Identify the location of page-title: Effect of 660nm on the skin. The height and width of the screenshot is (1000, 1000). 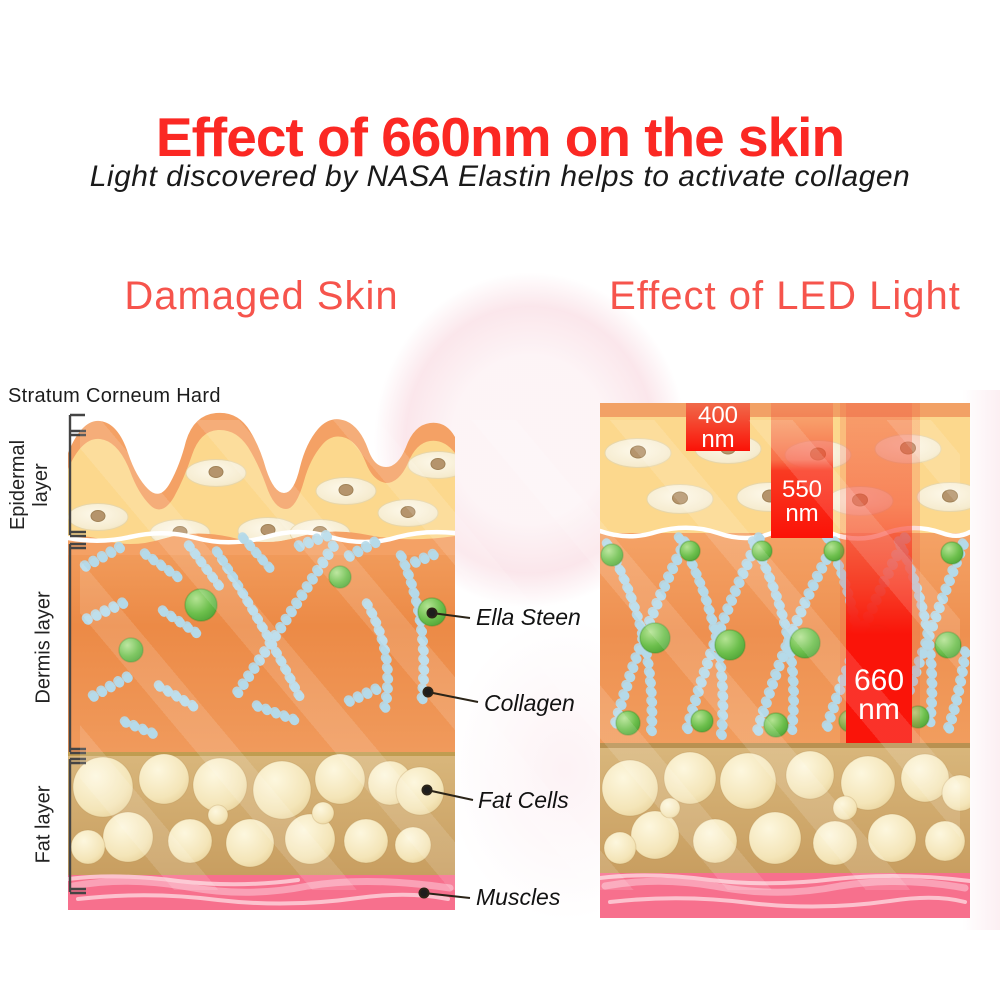
(500, 136).